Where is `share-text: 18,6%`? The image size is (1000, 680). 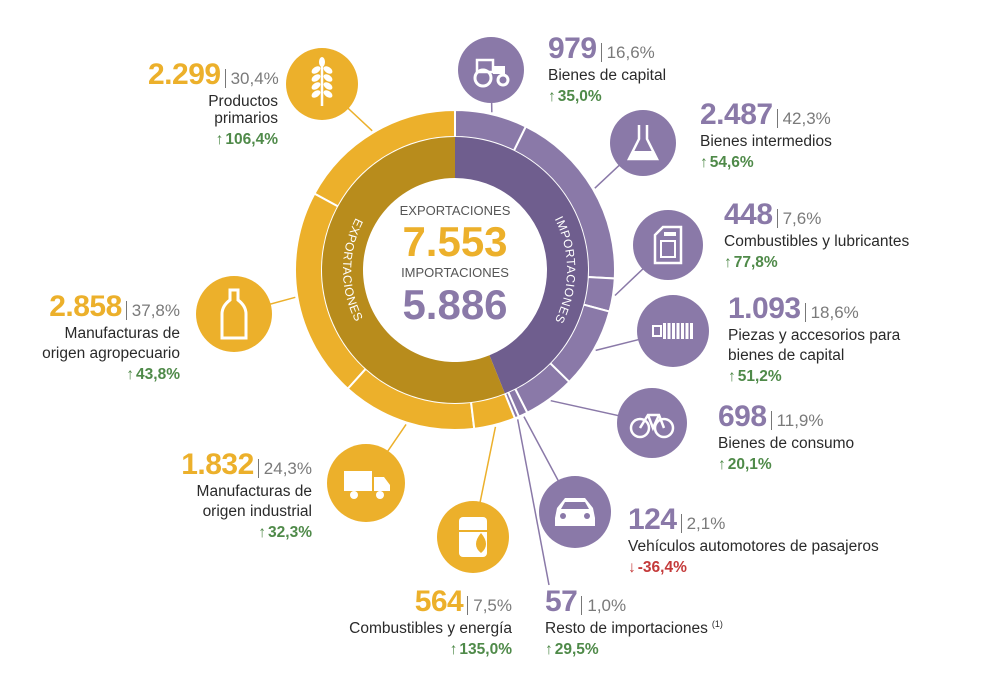
share-text: 18,6% is located at coordinates (831, 312).